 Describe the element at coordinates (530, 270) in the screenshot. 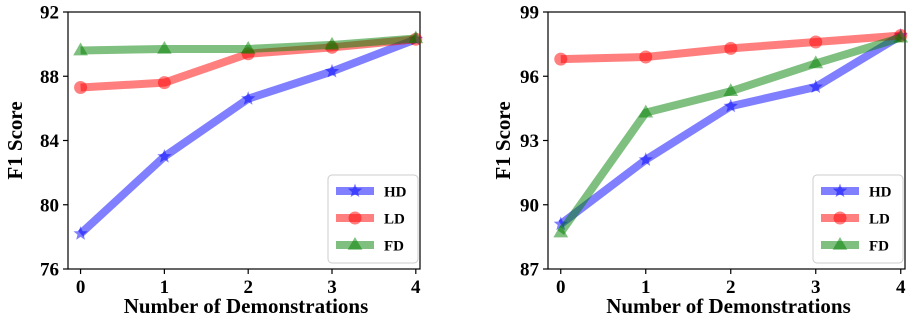

I see `y-tick-label: 87` at that location.